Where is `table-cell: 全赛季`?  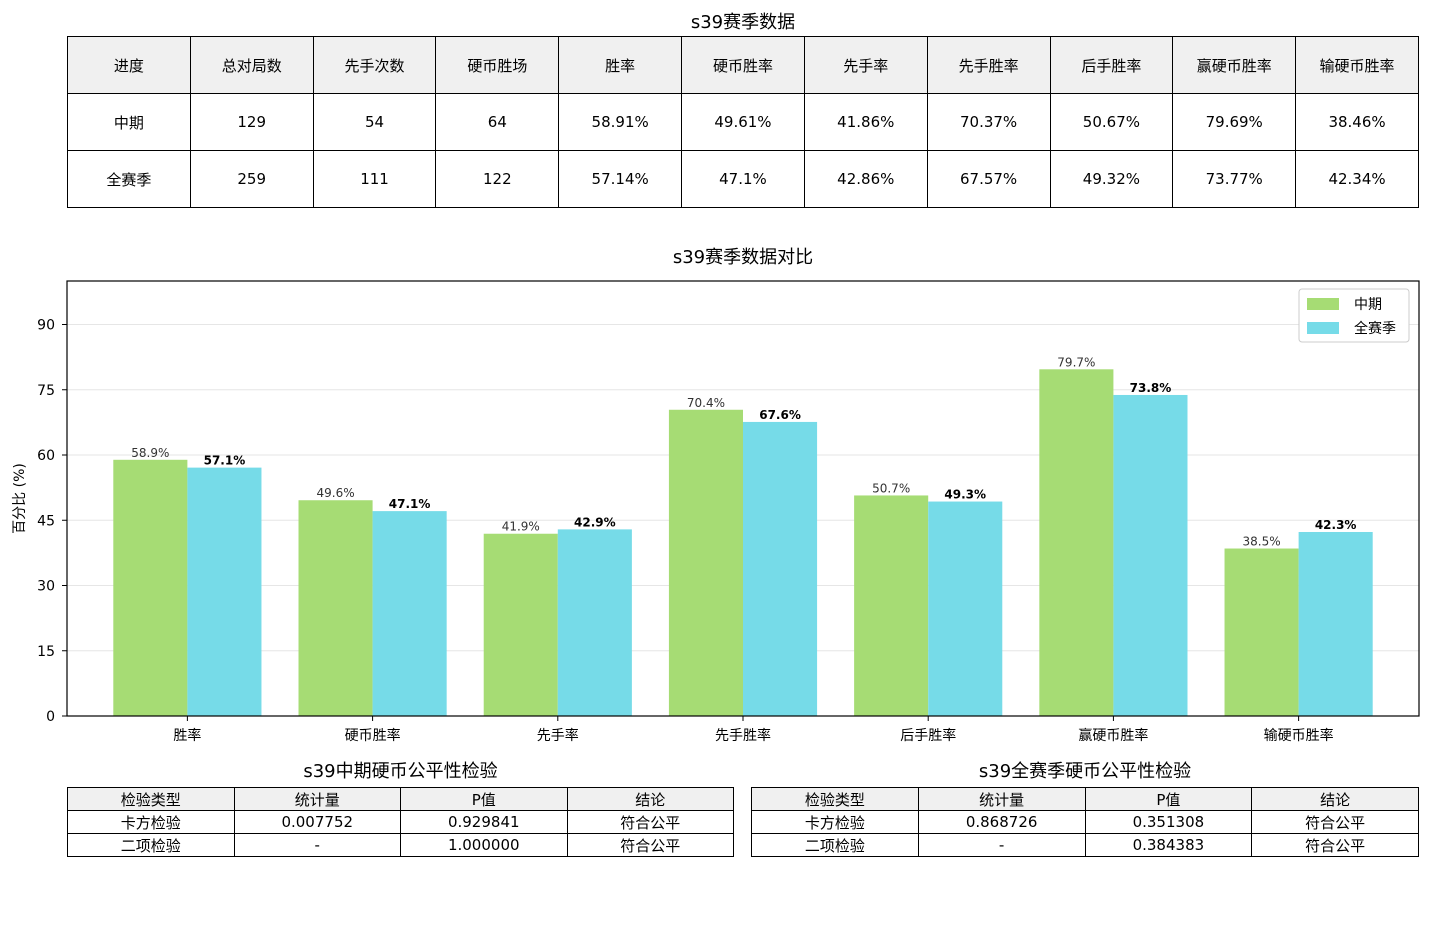
table-cell: 全赛季 is located at coordinates (129, 179).